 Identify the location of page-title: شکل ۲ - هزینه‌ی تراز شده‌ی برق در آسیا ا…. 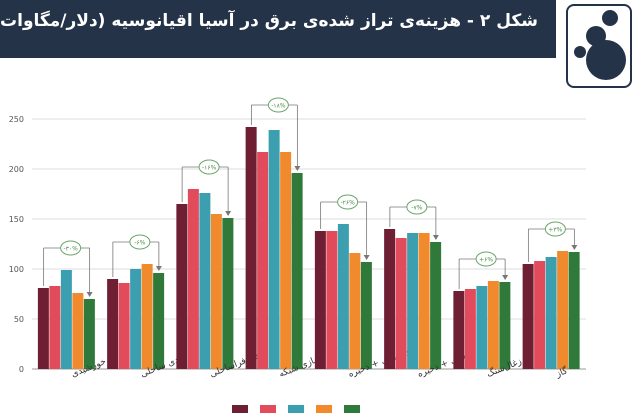
(269, 21).